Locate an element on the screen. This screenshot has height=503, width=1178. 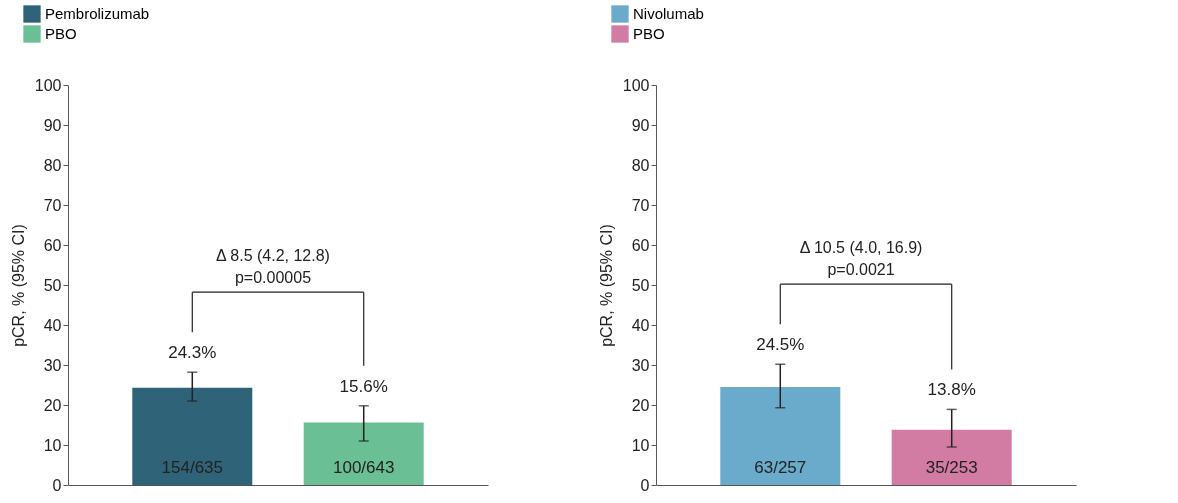
annotation: Δ 10.5 (4.0, 16.9) is located at coordinates (861, 248).